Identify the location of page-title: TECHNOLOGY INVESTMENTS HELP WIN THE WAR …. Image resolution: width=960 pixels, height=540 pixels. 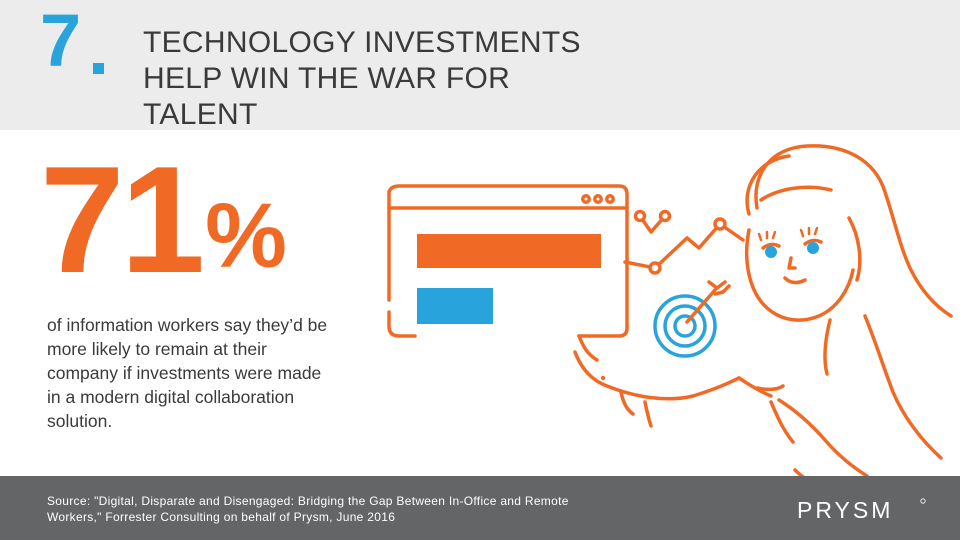
(403, 79).